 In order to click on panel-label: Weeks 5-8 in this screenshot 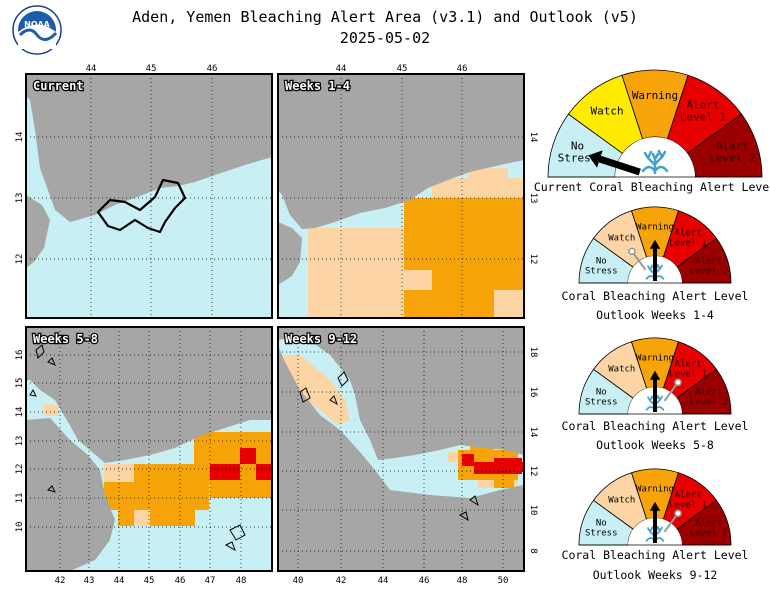, I will do `click(65, 339)`.